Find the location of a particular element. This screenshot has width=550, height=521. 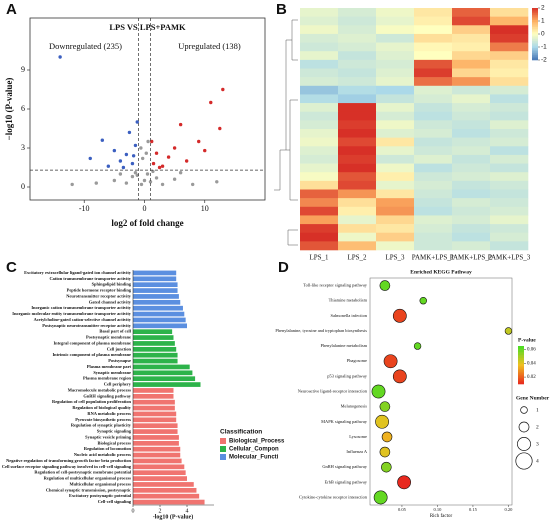

size-legend-label: 4 is located at coordinates (537, 461).